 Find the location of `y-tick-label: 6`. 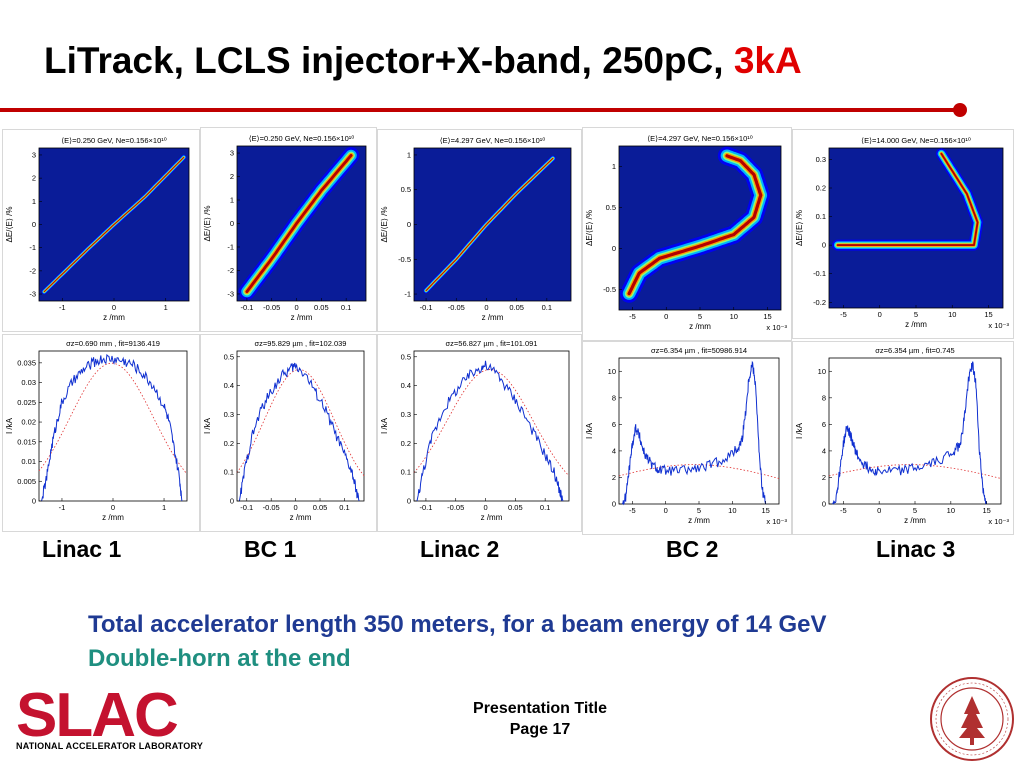

y-tick-label: 6 is located at coordinates (824, 424).